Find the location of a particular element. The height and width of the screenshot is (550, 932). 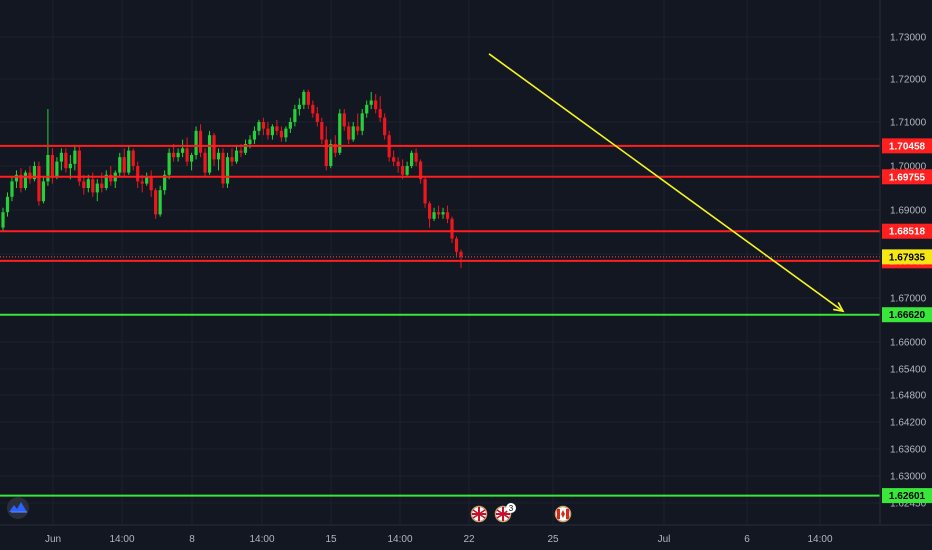

price-tick-label: 1.63000 is located at coordinates (908, 477).